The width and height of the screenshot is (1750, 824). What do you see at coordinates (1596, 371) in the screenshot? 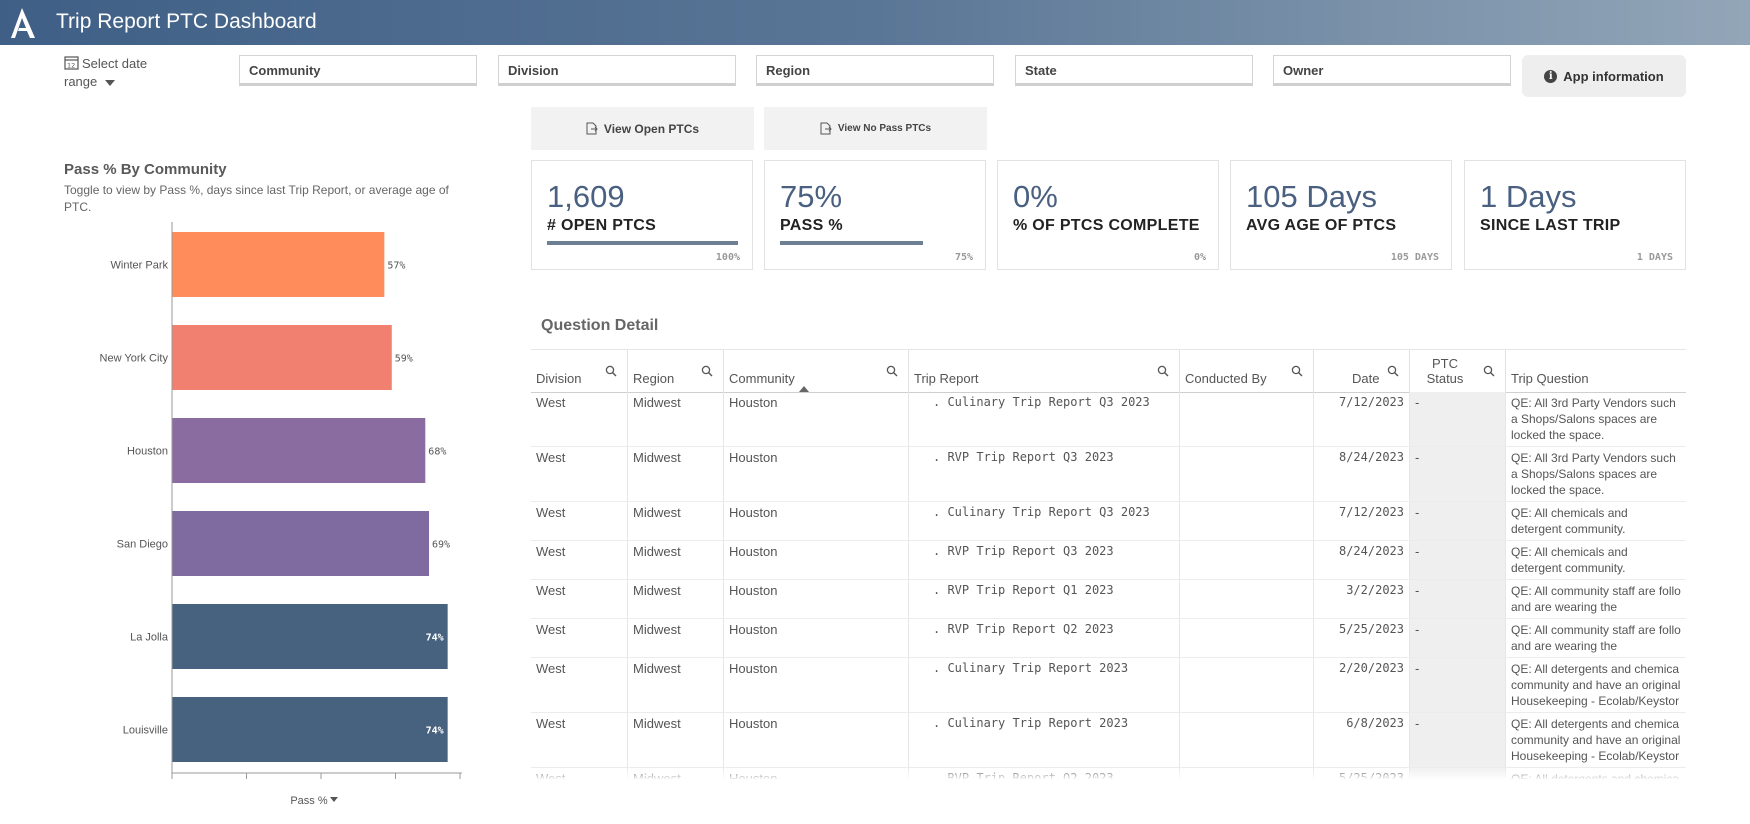
I see `column-header-trip-question: Trip Question` at bounding box center [1596, 371].